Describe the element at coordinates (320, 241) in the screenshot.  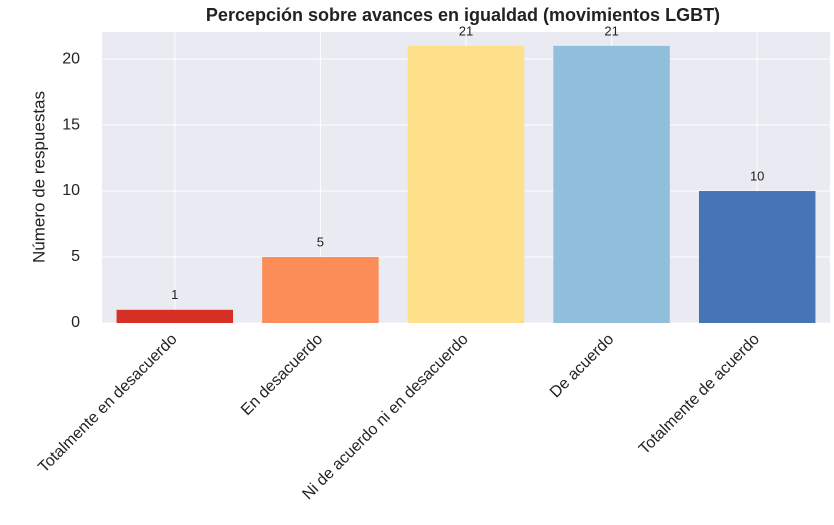
I see `value-label: 5` at that location.